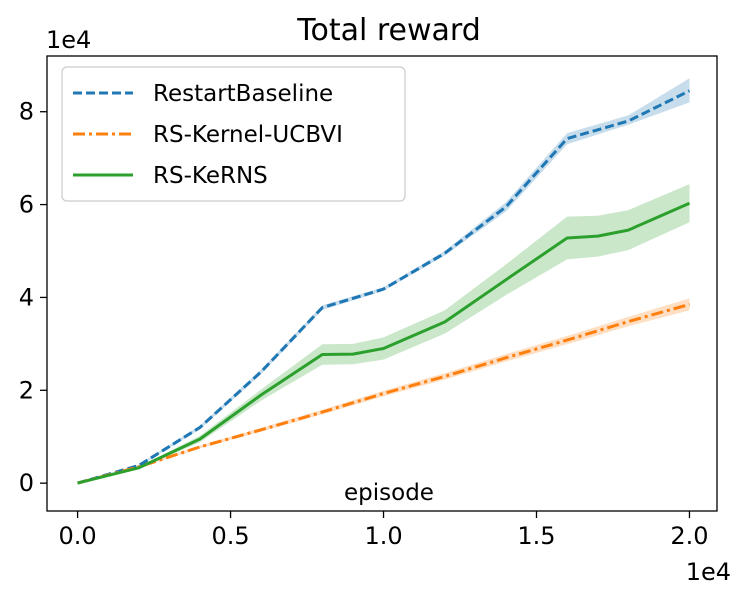  Describe the element at coordinates (243, 94) in the screenshot. I see `legend-label-restartbaseline: RestartBaseline` at that location.